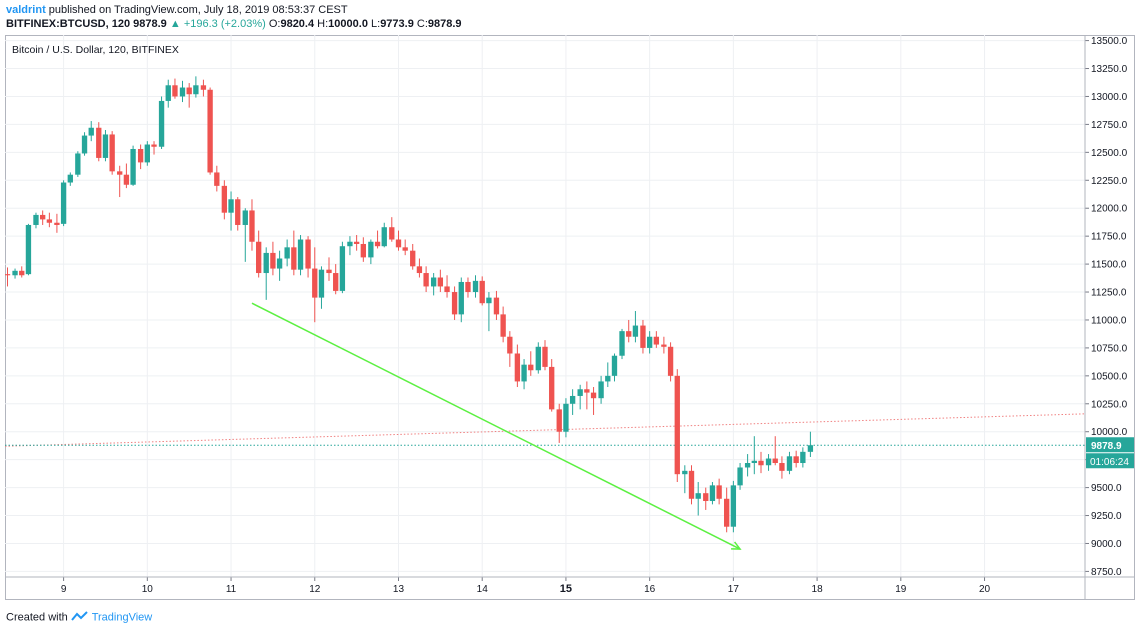 Image resolution: width=1140 pixels, height=633 pixels. I want to click on x-tick-label: 18, so click(818, 589).